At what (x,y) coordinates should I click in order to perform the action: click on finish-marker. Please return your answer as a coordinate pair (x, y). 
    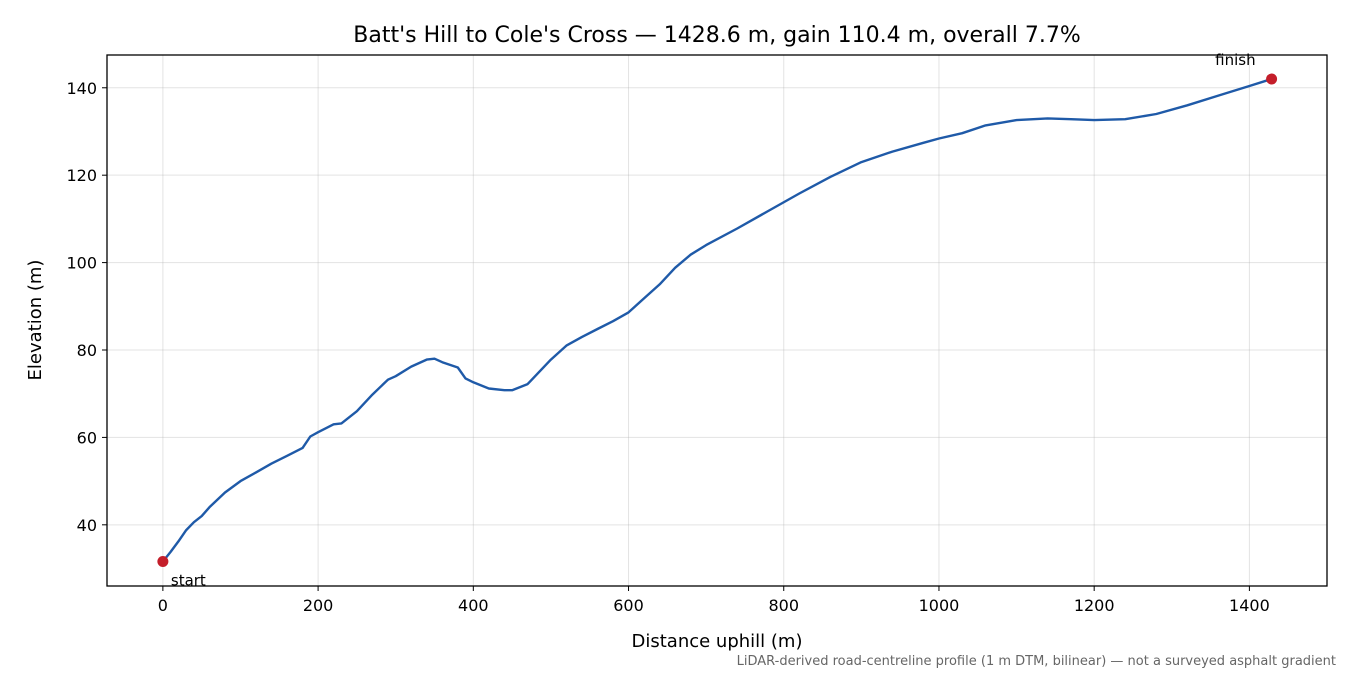
    Looking at the image, I should click on (1272, 79).